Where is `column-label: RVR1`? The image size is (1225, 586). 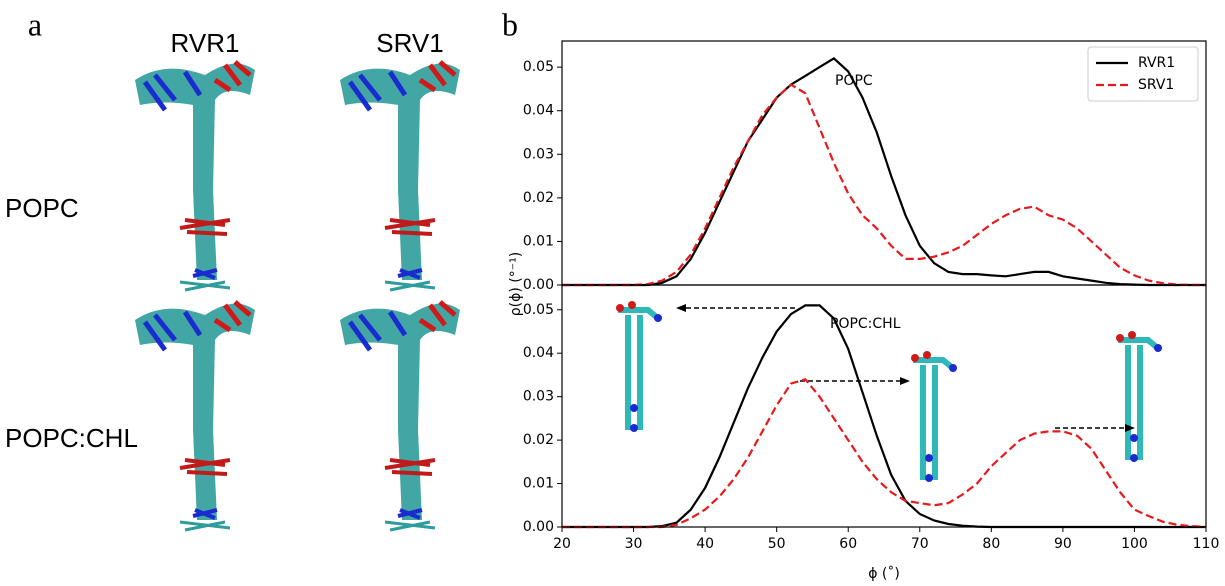 column-label: RVR1 is located at coordinates (205, 43).